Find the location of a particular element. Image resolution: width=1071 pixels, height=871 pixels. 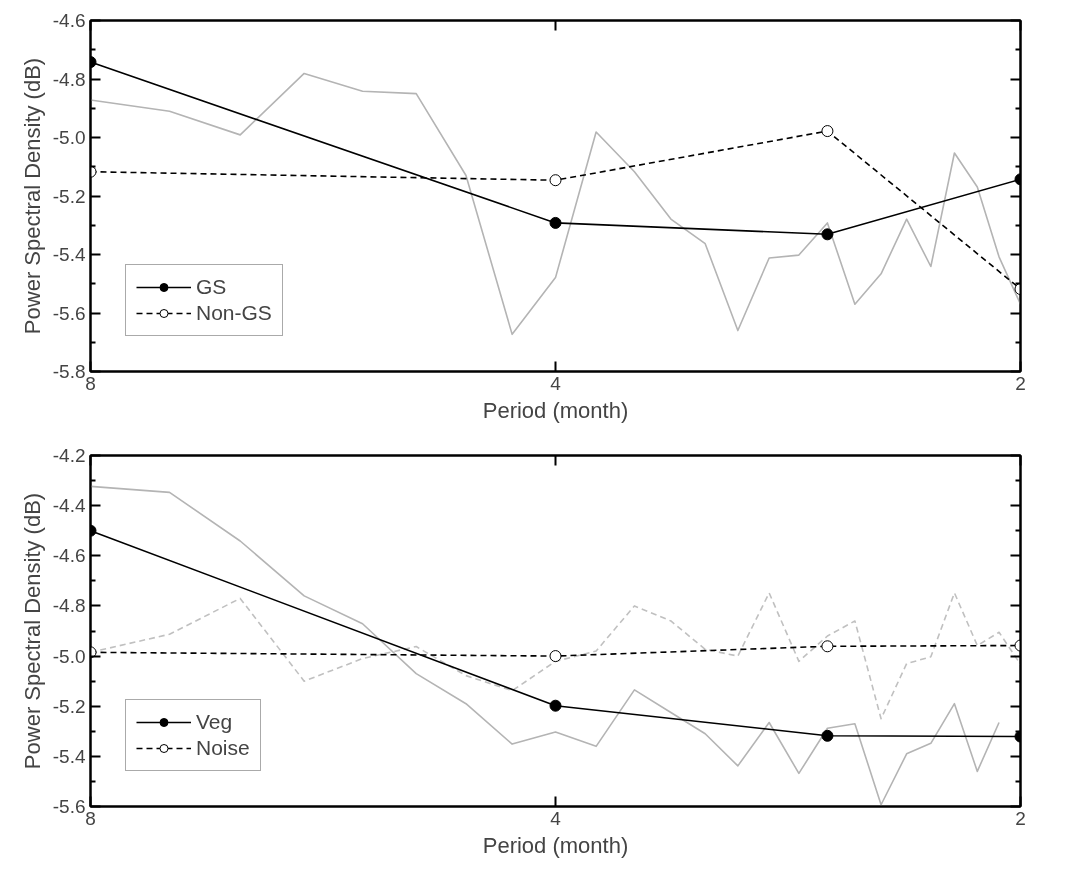

legend-label: Non-GS is located at coordinates (234, 313).